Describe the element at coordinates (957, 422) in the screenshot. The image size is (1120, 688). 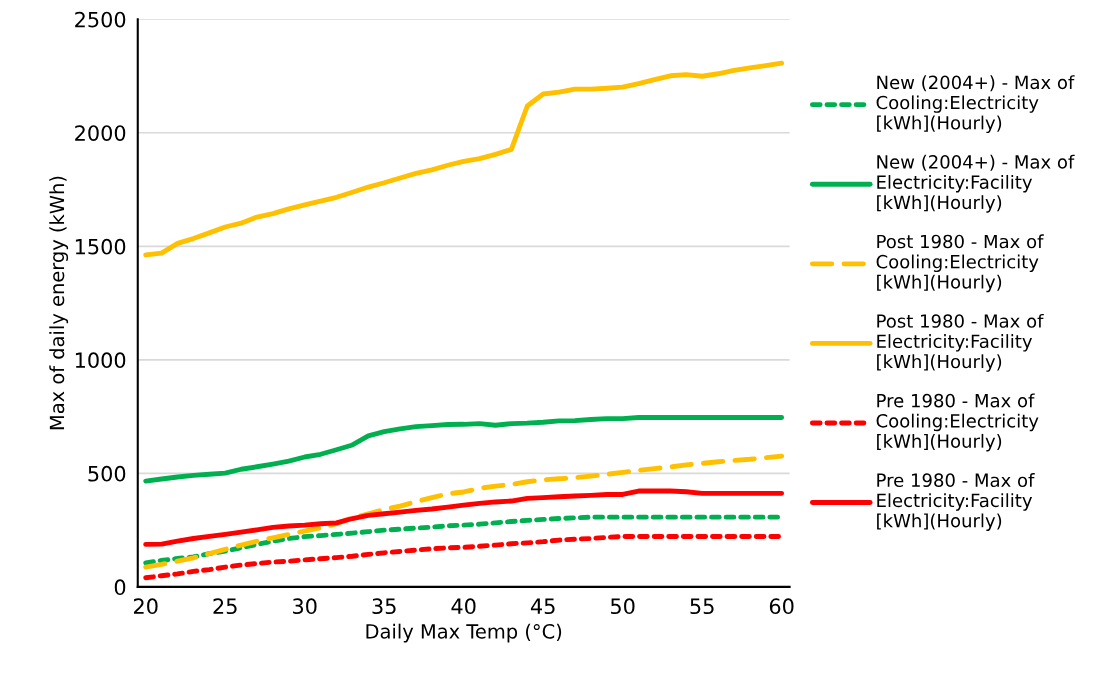
I see `legend-label: Pre 1980 - Max of Cooling:Electricity [kWh](Hourly)` at that location.